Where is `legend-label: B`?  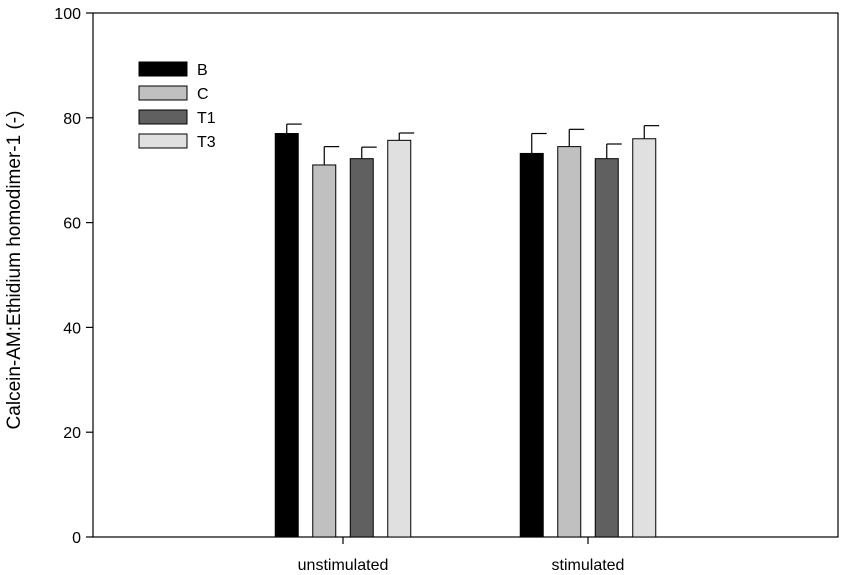
legend-label: B is located at coordinates (202, 70).